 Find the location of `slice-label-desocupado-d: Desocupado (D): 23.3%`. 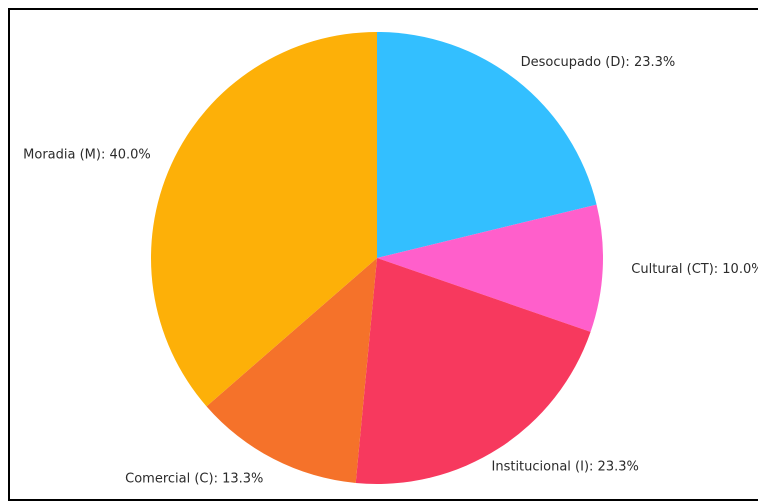

slice-label-desocupado-d: Desocupado (D): 23.3% is located at coordinates (598, 62).